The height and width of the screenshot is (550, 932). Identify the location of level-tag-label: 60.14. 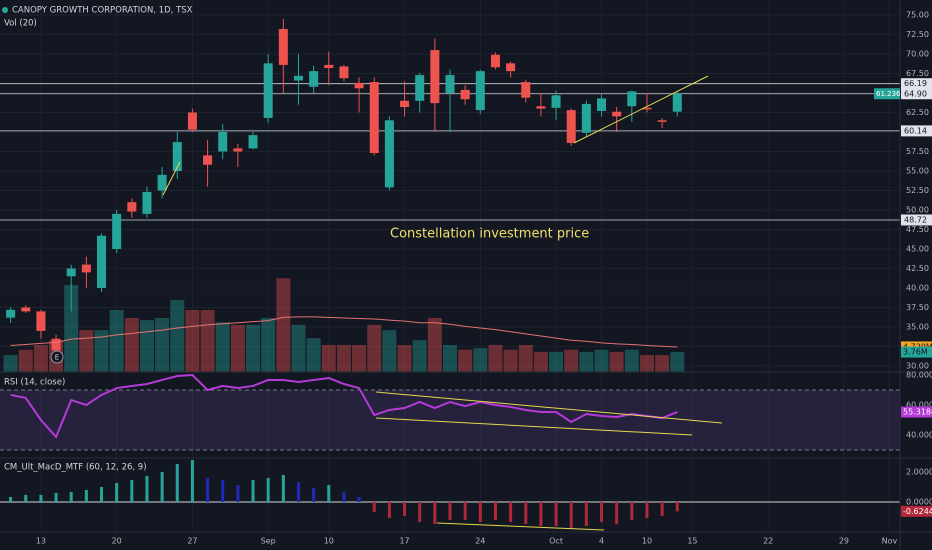
(915, 130).